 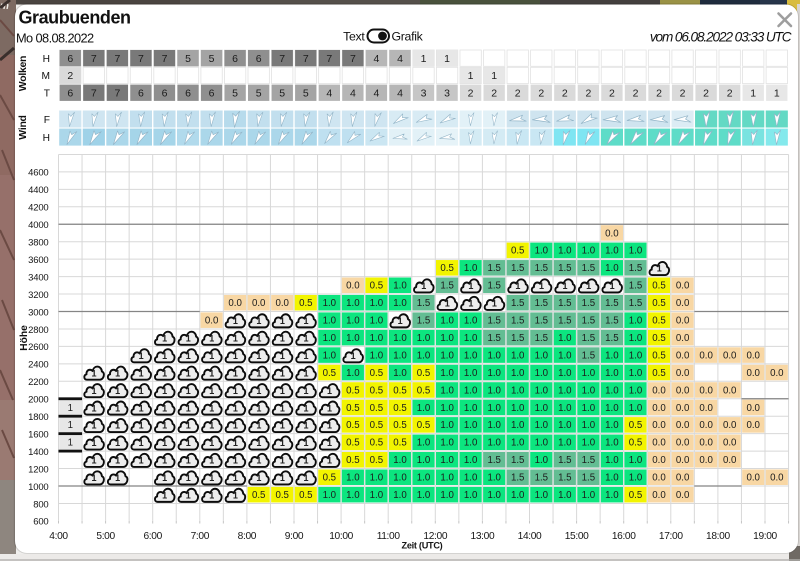 I want to click on svg-text: 3400, so click(x=38, y=277).